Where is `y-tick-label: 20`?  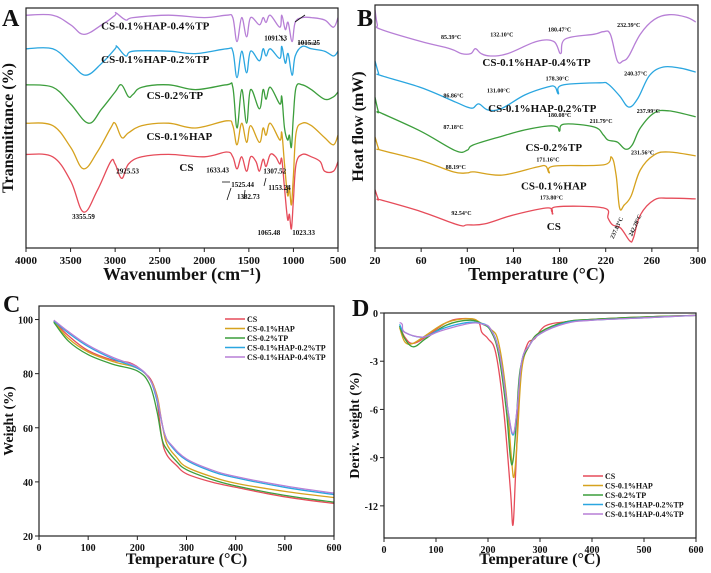
y-tick-label: 20 is located at coordinates (28, 537).